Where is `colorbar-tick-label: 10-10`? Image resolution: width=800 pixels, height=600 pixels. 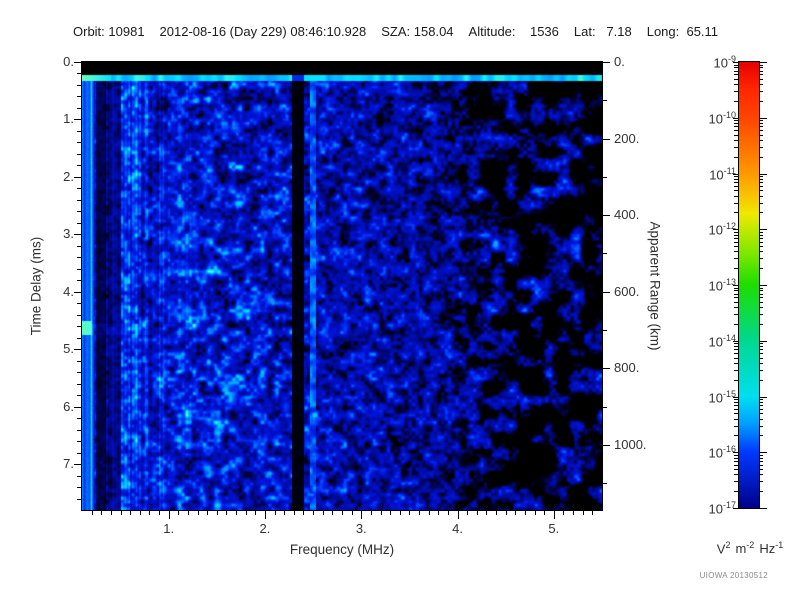
colorbar-tick-label: 10-10 is located at coordinates (722, 118).